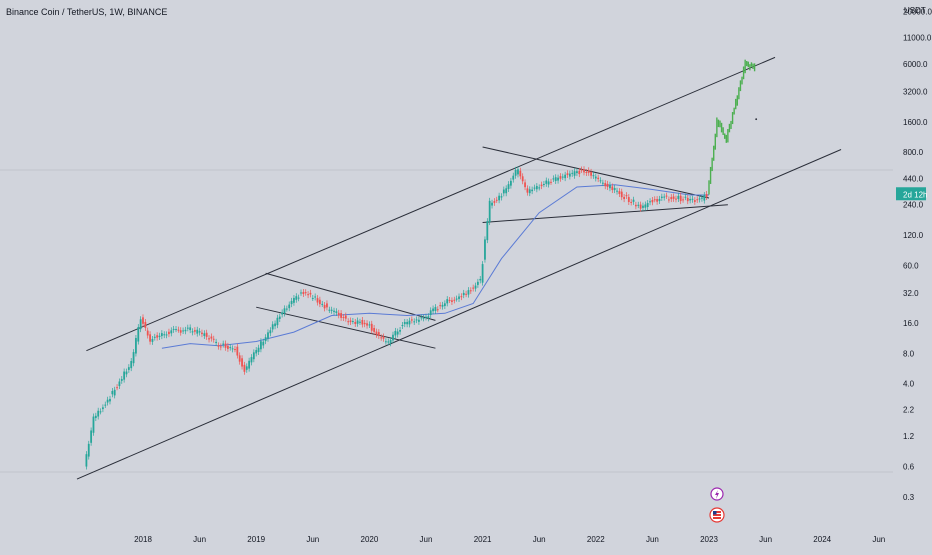 The image size is (932, 555). What do you see at coordinates (915, 194) in the screenshot?
I see `countdown-badge-label: 2d 12h` at bounding box center [915, 194].